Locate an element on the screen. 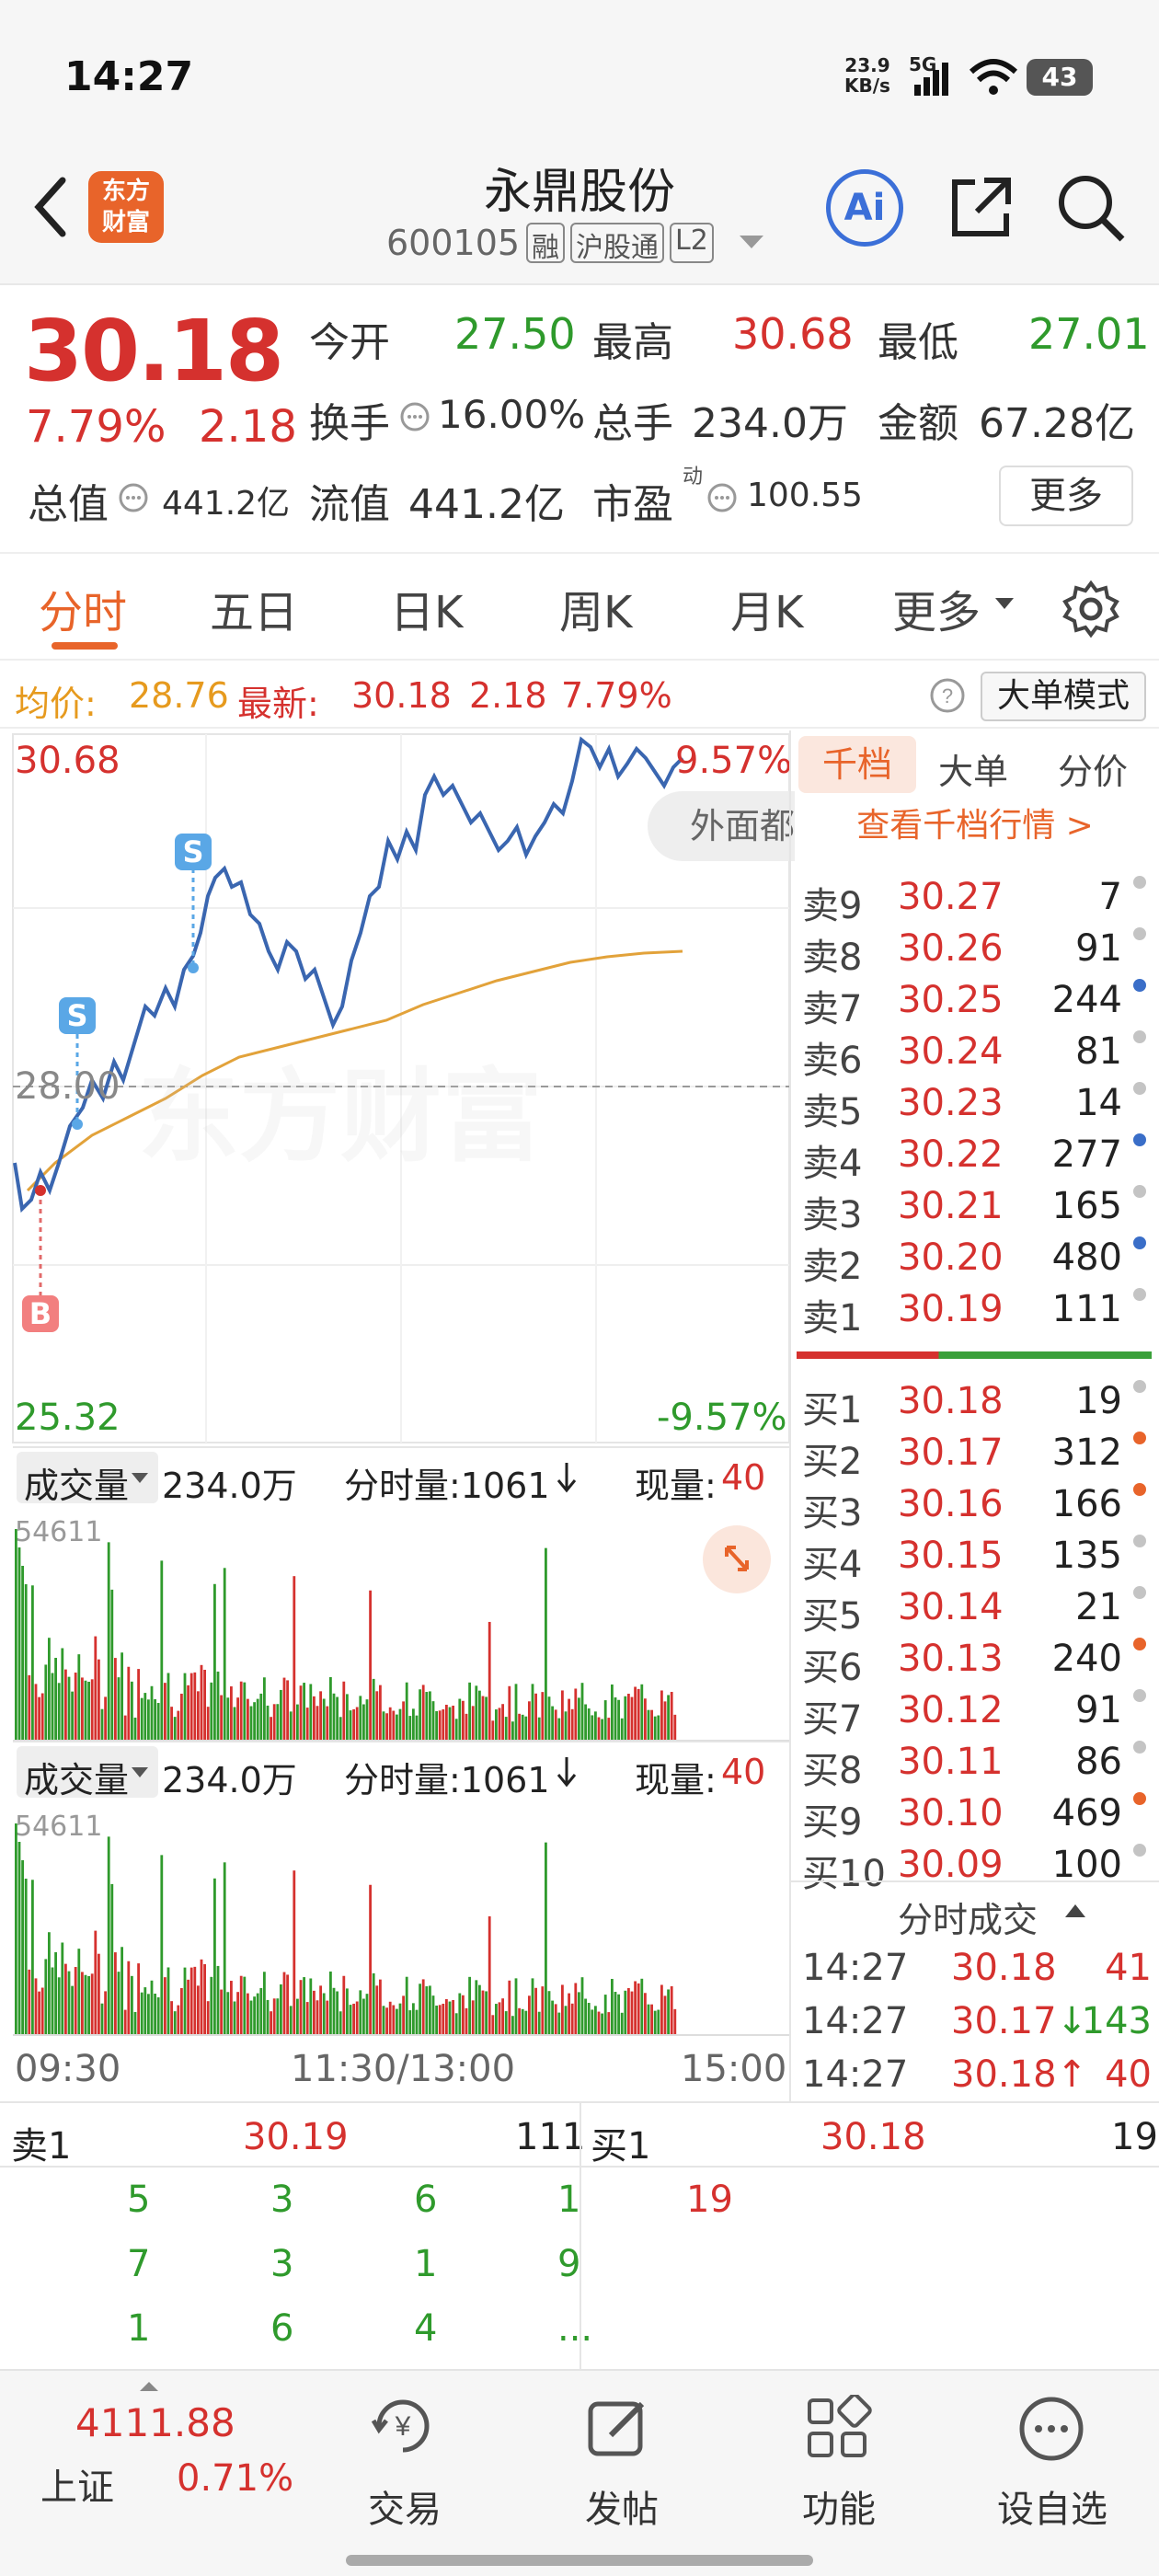  big-order-mode-button: 大单模式 is located at coordinates (1063, 696).